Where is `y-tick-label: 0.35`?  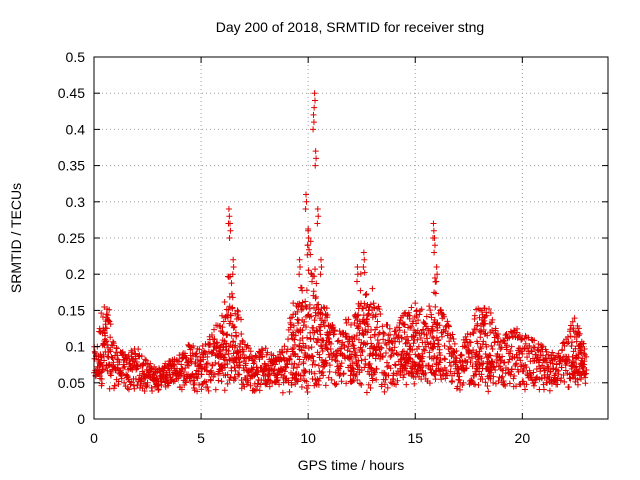 y-tick-label: 0.35 is located at coordinates (71, 166).